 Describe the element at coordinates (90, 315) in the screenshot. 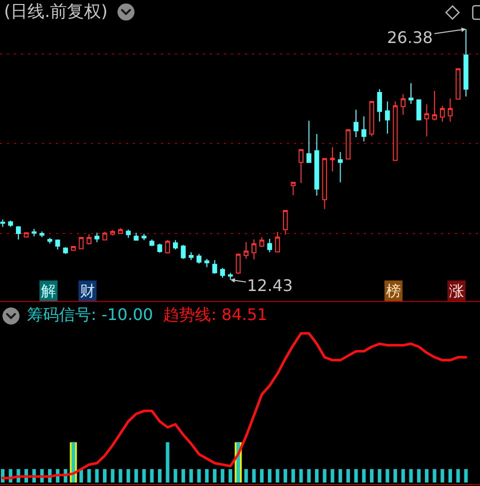

I see `text: 筹码信号: -10.00` at that location.